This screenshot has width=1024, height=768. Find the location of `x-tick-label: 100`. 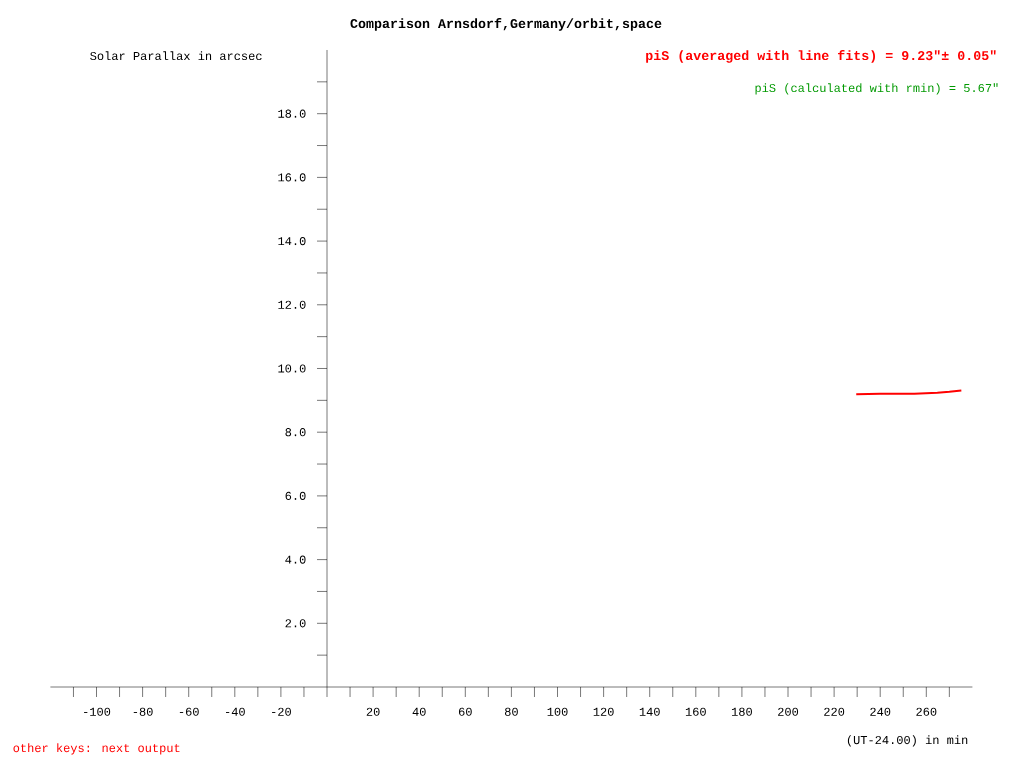

x-tick-label: 100 is located at coordinates (557, 711).